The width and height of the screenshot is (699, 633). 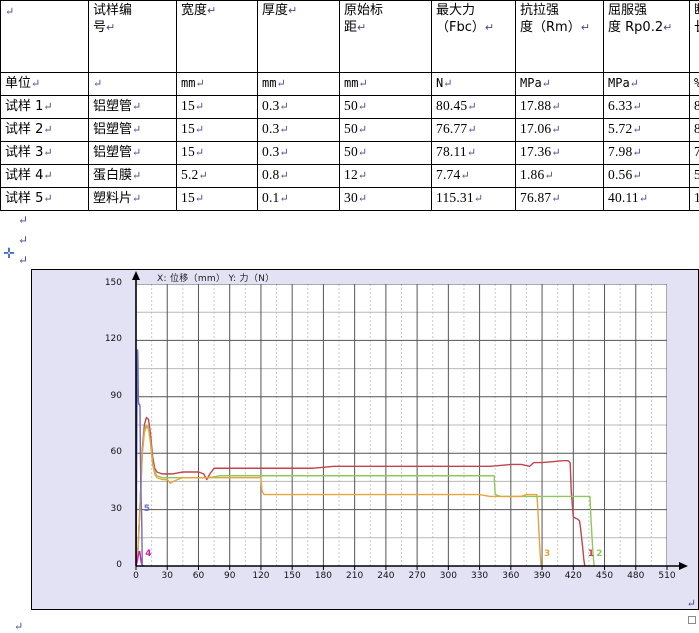 What do you see at coordinates (113, 10) in the screenshot?
I see `header-line: 试样编` at bounding box center [113, 10].